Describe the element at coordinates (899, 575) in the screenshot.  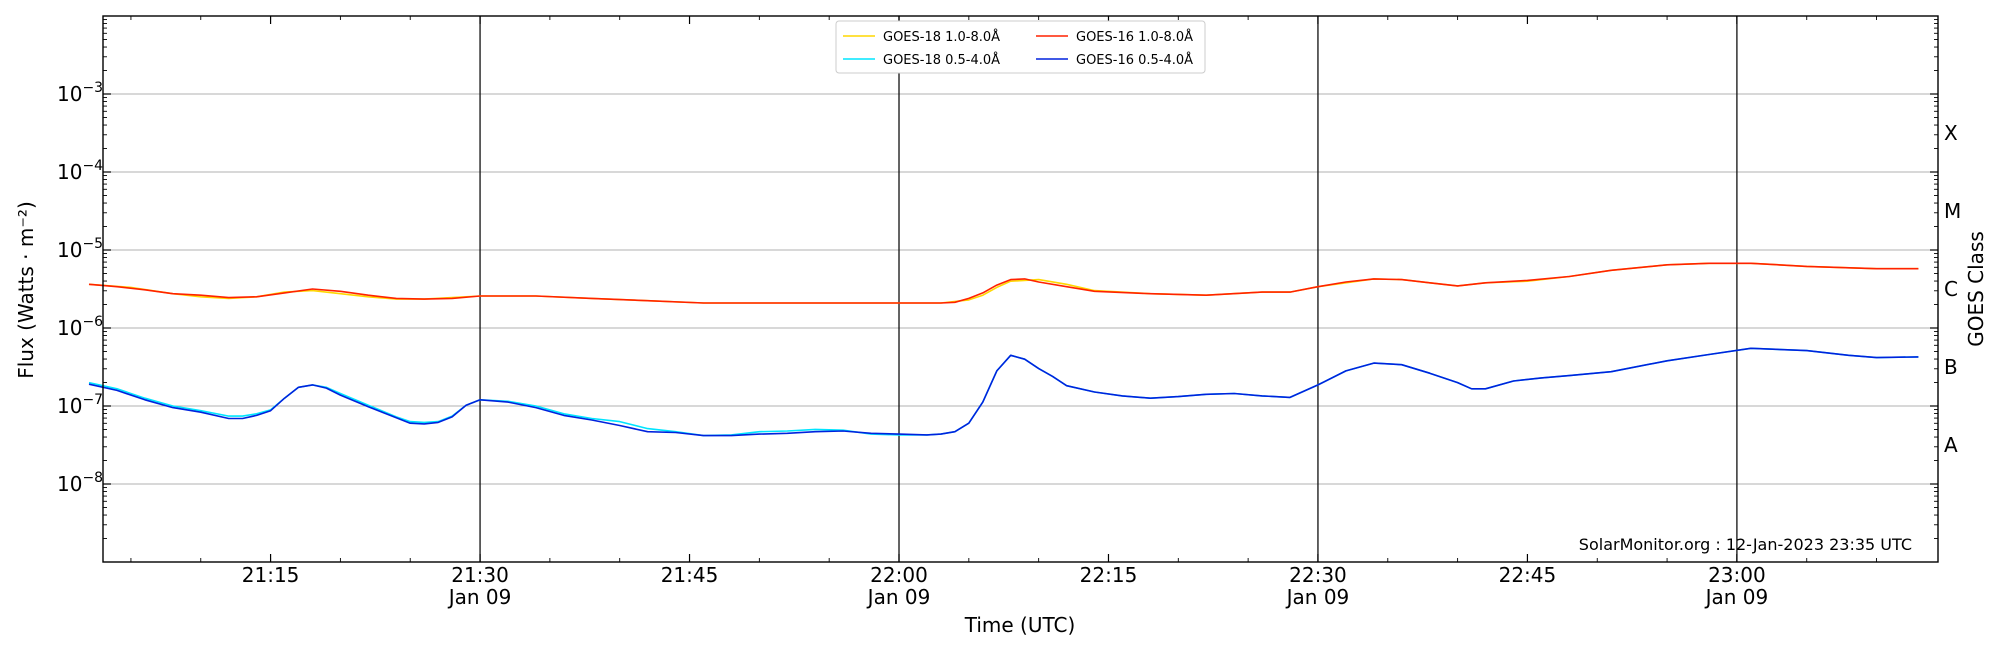
I see `x-tick-label: 22:00` at that location.